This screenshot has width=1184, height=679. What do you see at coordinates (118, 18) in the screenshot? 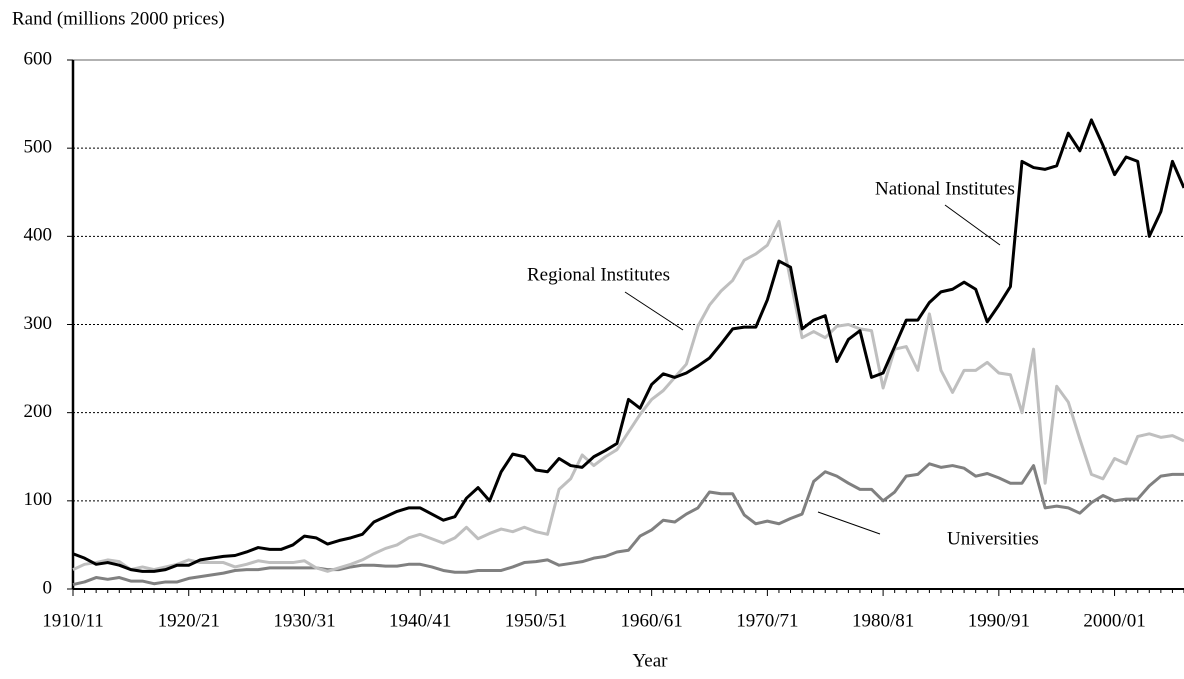
I see `y-axis-label: Rand (millions 2000 prices)` at bounding box center [118, 18].